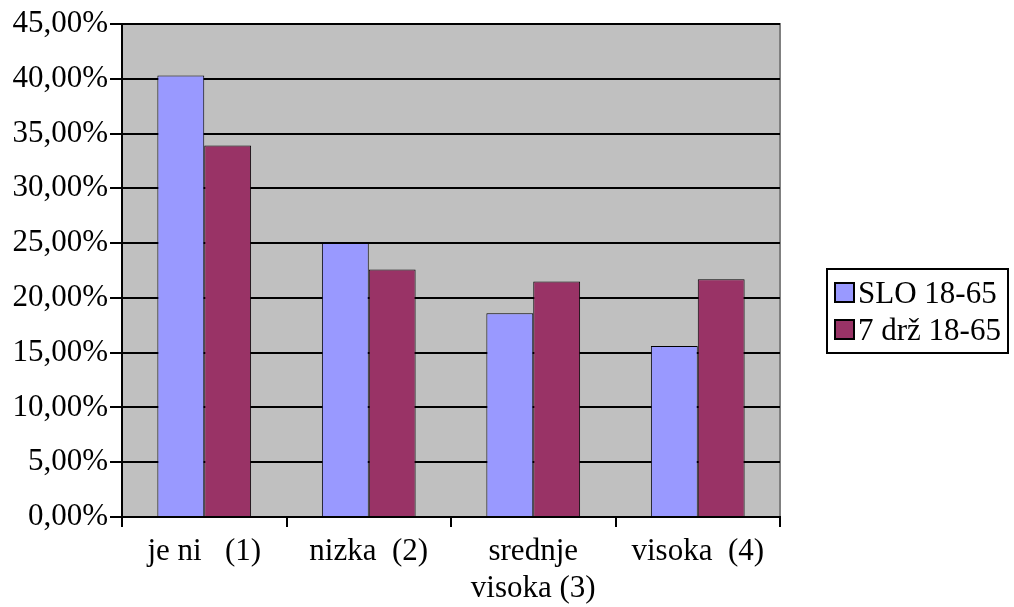 This screenshot has height=607, width=1014. What do you see at coordinates (369, 549) in the screenshot?
I see `x-tick-label: nizka (2)` at bounding box center [369, 549].